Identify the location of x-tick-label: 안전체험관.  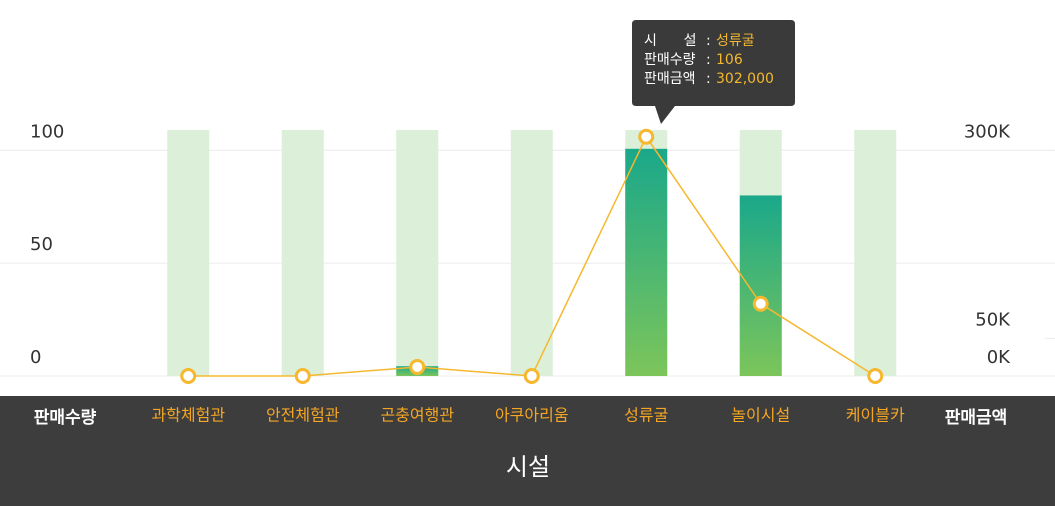
(303, 415).